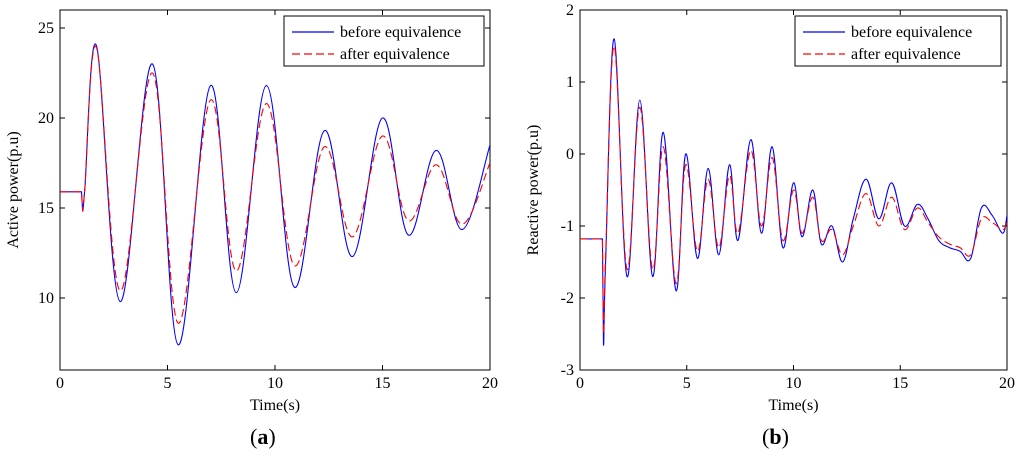 This screenshot has width=1024, height=456. I want to click on legend-entry-b-1: after equivalence, so click(906, 54).